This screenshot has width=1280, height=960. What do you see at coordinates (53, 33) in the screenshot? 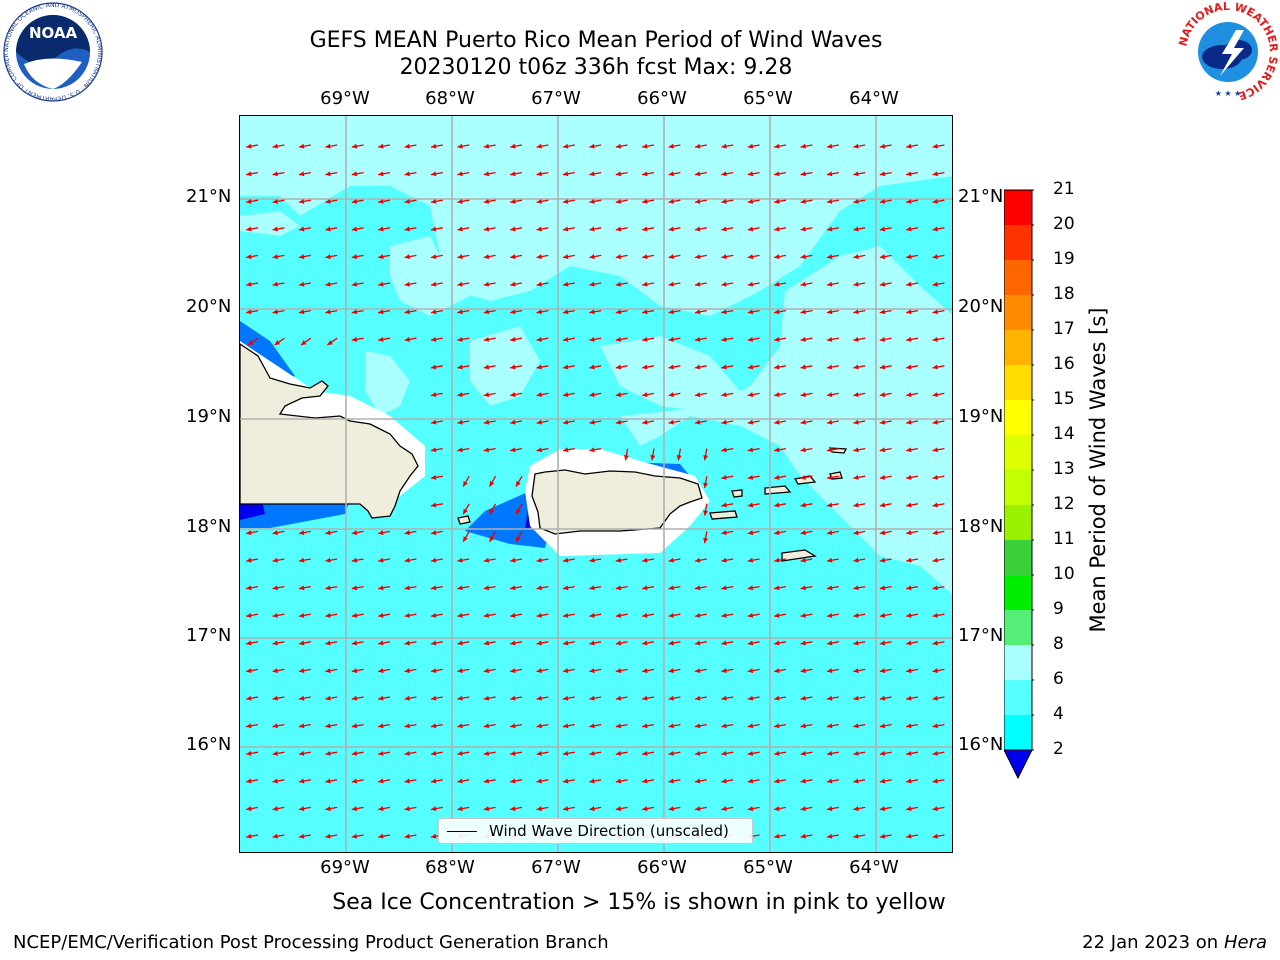
I see `svg-text: NOAA` at bounding box center [53, 33].